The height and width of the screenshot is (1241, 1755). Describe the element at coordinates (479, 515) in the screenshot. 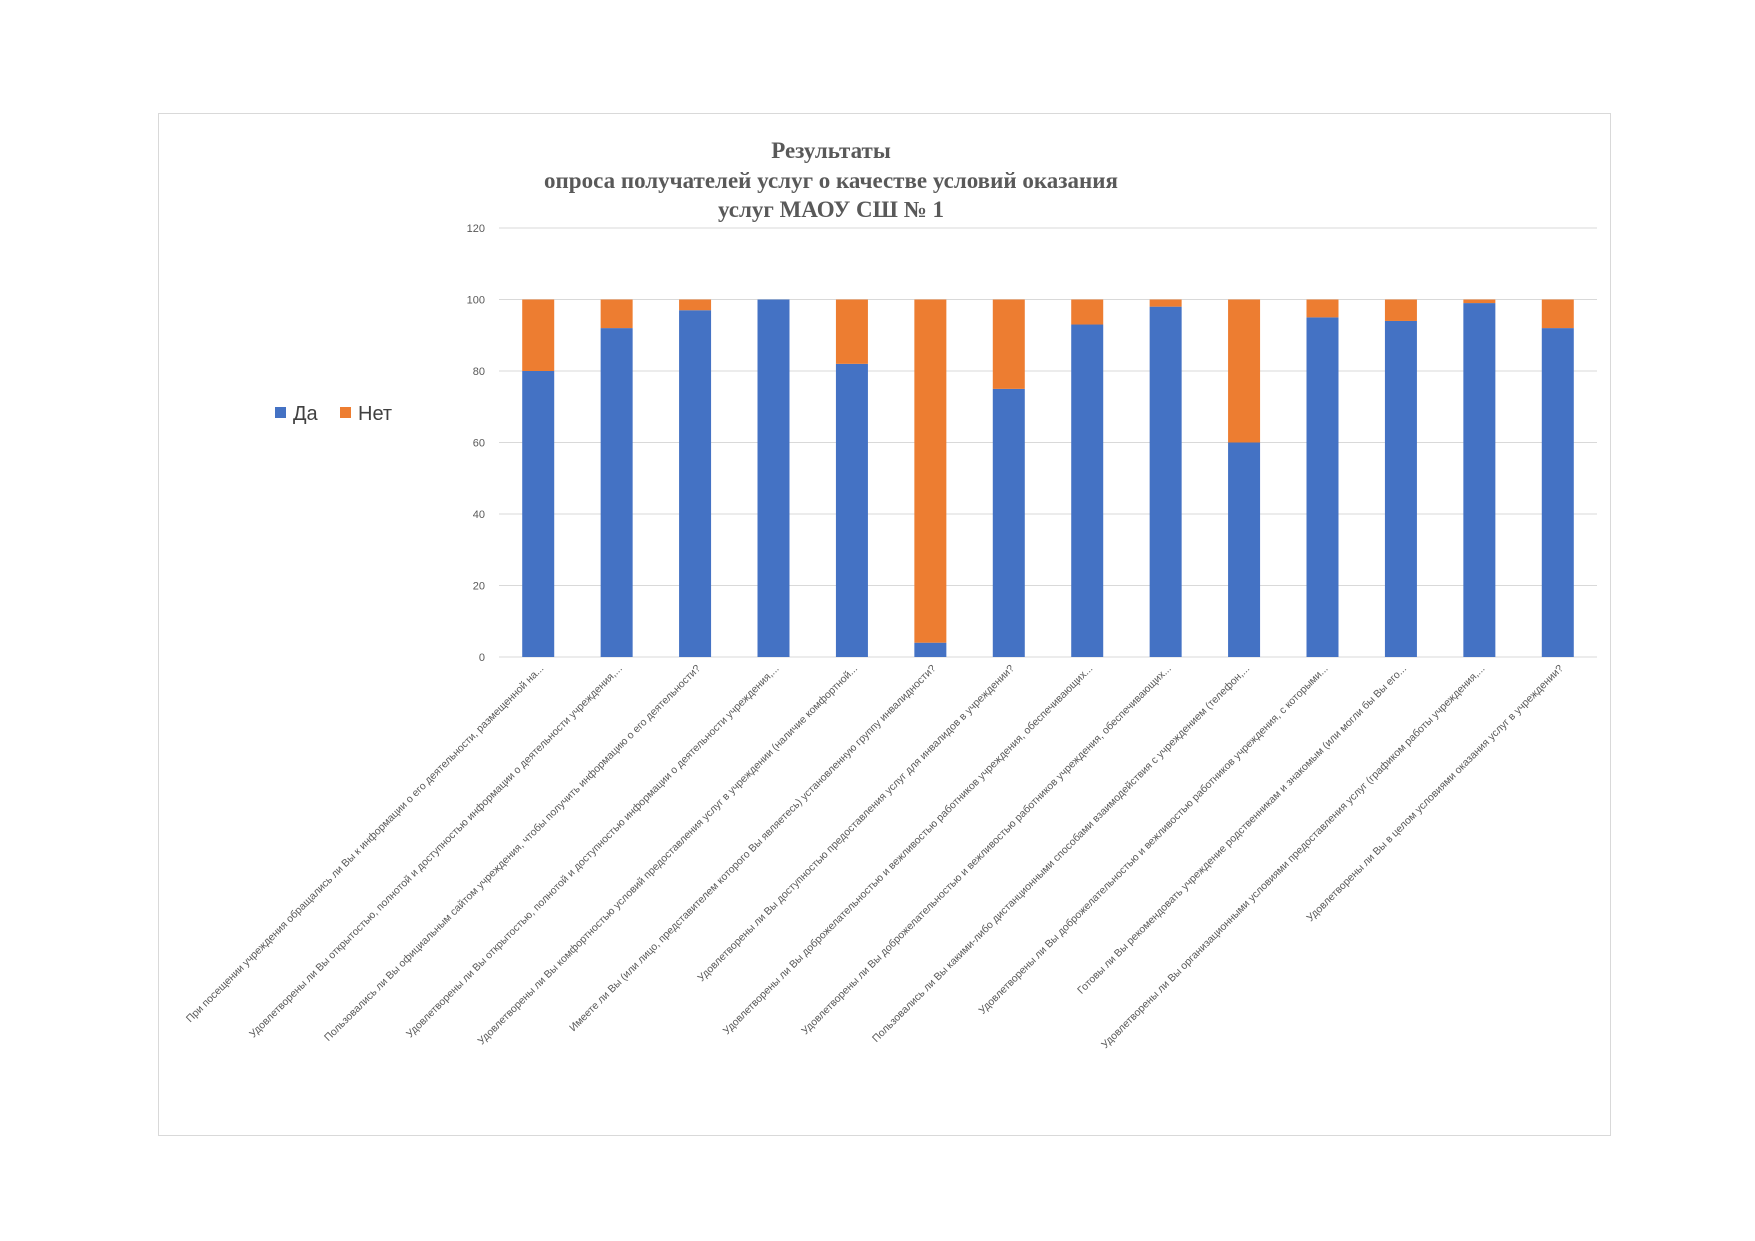

I see `y-tick-label: 40` at that location.